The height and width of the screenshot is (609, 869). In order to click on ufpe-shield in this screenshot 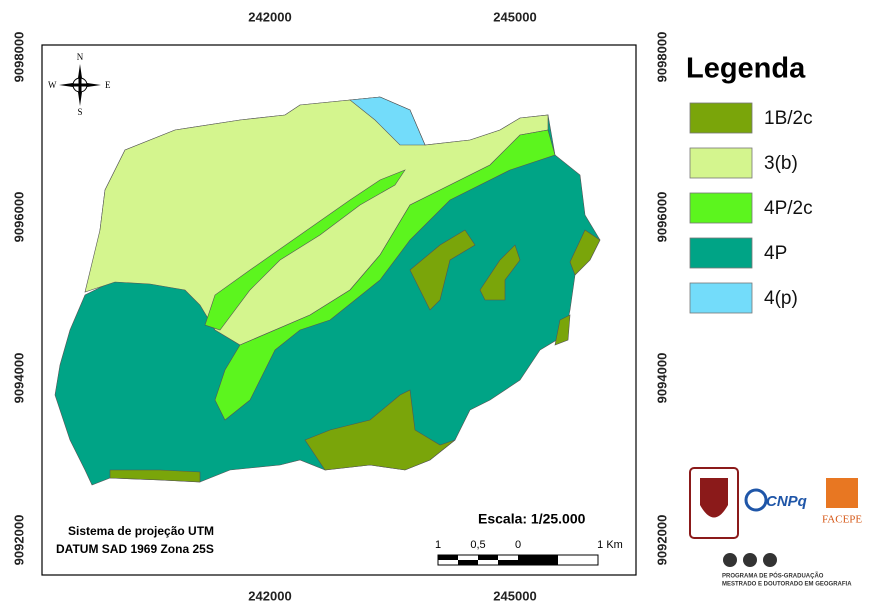, I will do `click(714, 498)`.